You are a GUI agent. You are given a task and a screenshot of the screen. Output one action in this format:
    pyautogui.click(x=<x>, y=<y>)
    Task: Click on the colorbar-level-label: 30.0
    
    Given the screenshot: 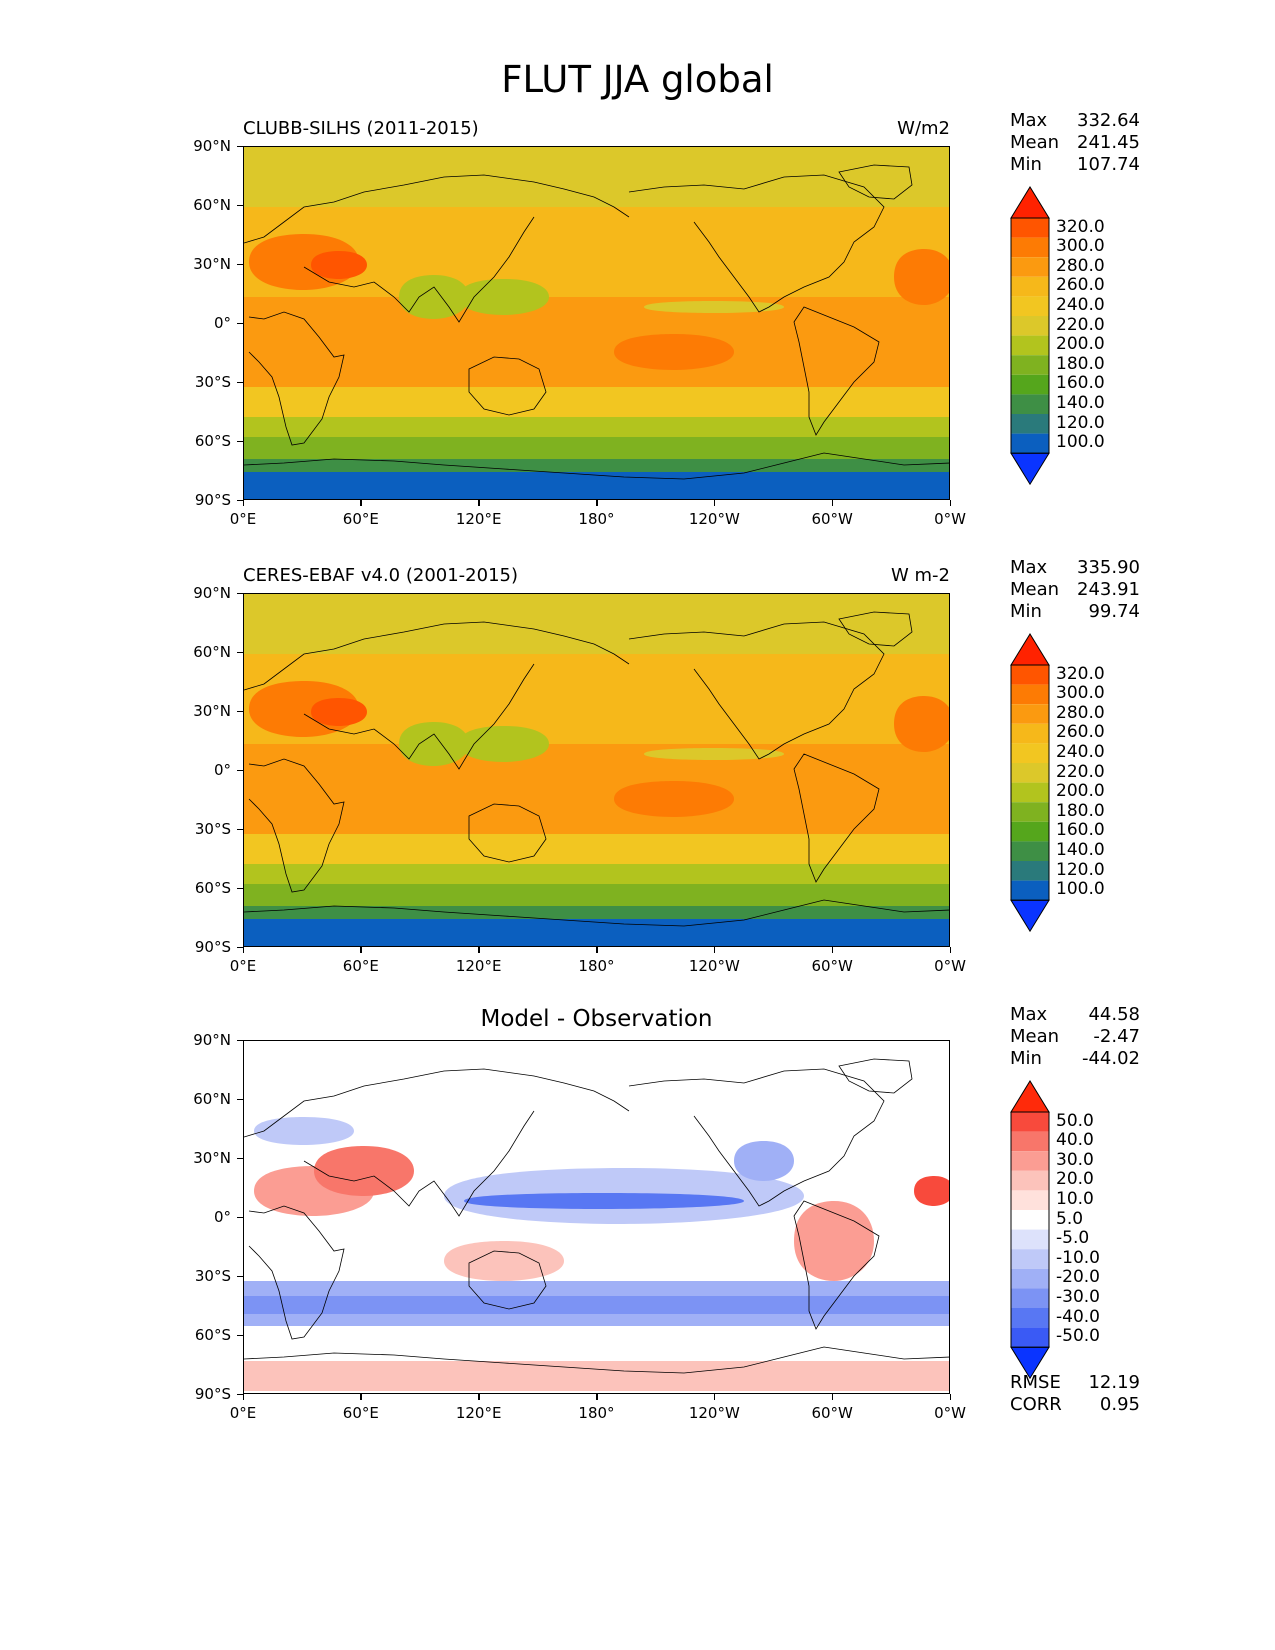 What is the action you would take?
    pyautogui.click(x=1075, y=1159)
    